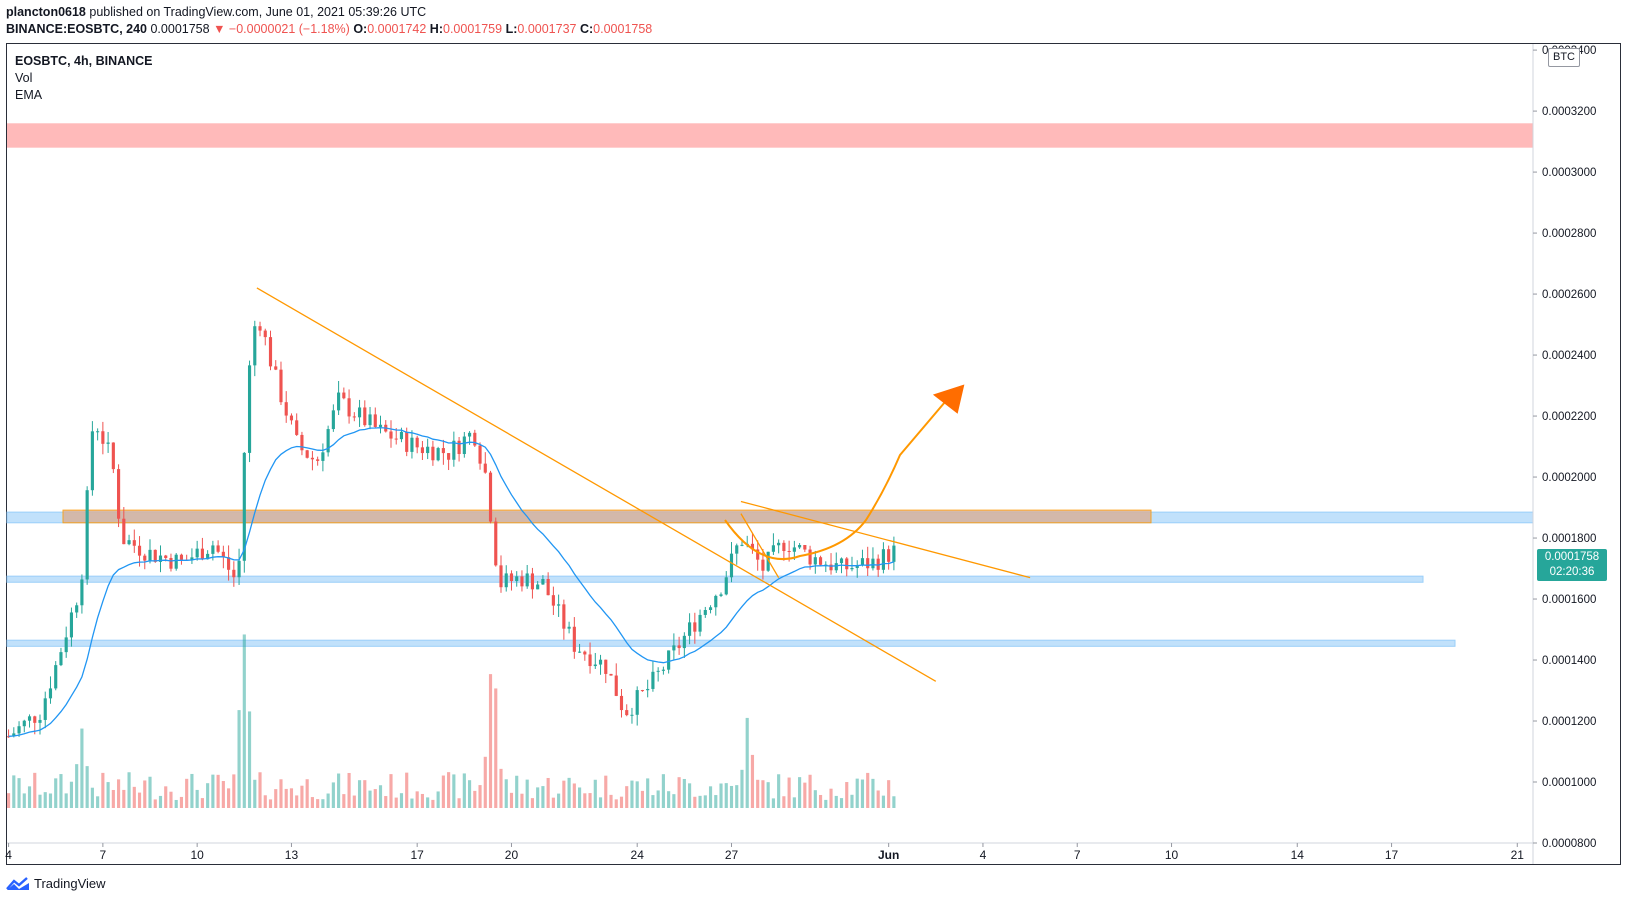 This screenshot has height=904, width=1627. Describe the element at coordinates (397, 29) in the screenshot. I see `open-value: 0.0001742` at that location.